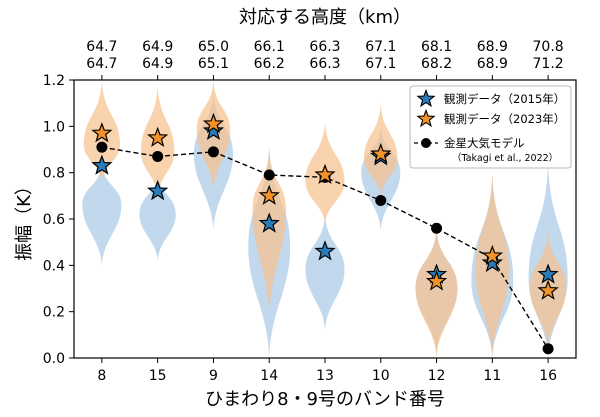 This screenshot has height=417, width=600. Describe the element at coordinates (324, 64) in the screenshot. I see `altitude-2023-band-13: 66.3` at that location.